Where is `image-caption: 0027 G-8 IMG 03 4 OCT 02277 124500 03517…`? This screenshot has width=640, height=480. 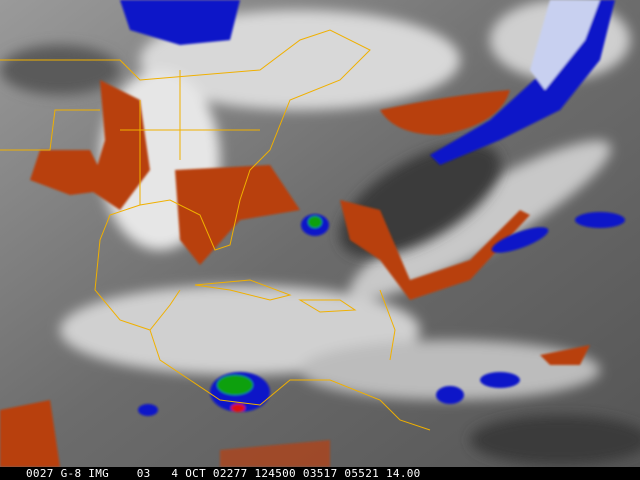 image-caption: 0027 G-8 IMG 03 4 OCT 02277 124500 03517… is located at coordinates (223, 473).